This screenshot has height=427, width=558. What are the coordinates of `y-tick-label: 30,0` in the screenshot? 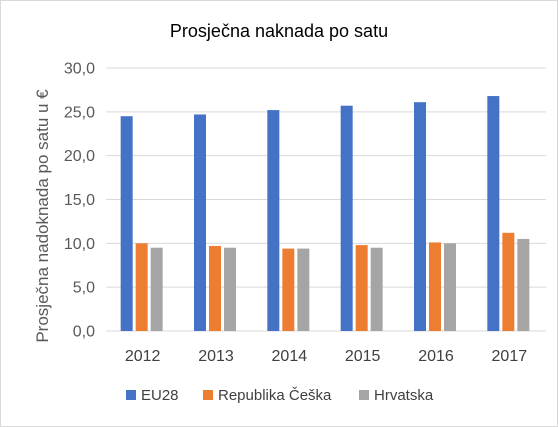 It's located at (79, 69).